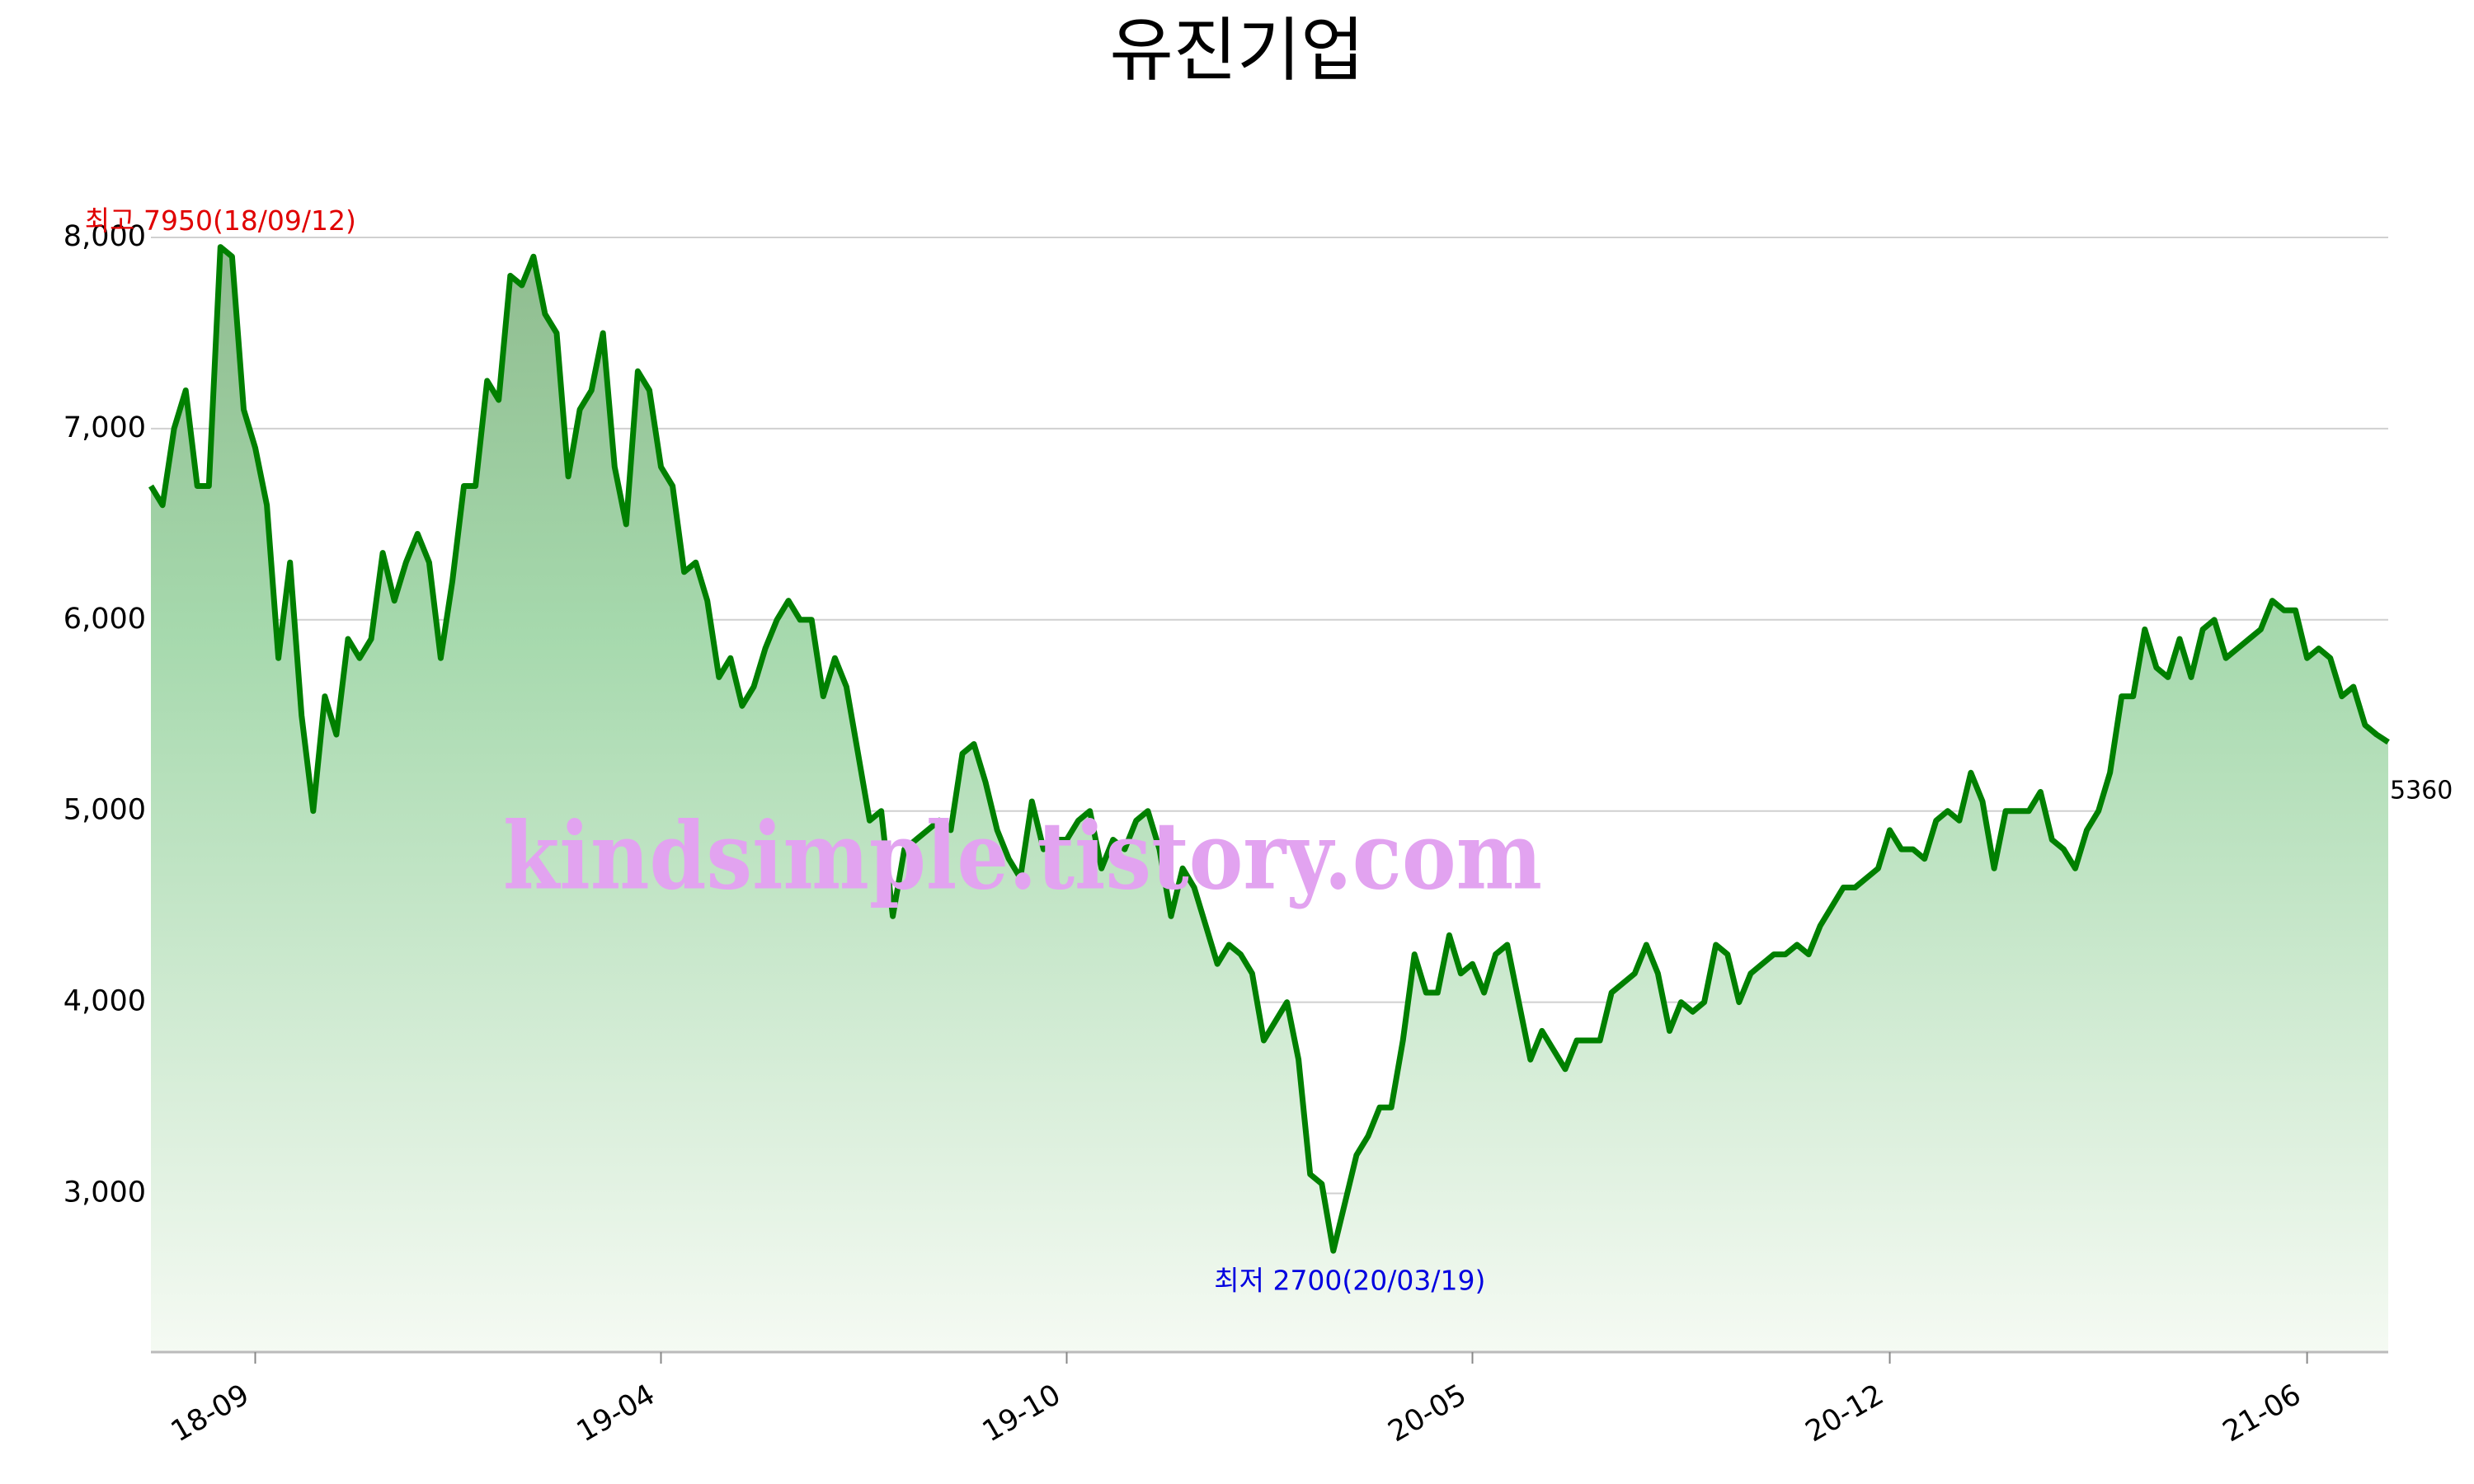 This screenshot has height=1484, width=2474. What do you see at coordinates (1236, 50) in the screenshot?
I see `chart-title: 유진기업` at bounding box center [1236, 50].